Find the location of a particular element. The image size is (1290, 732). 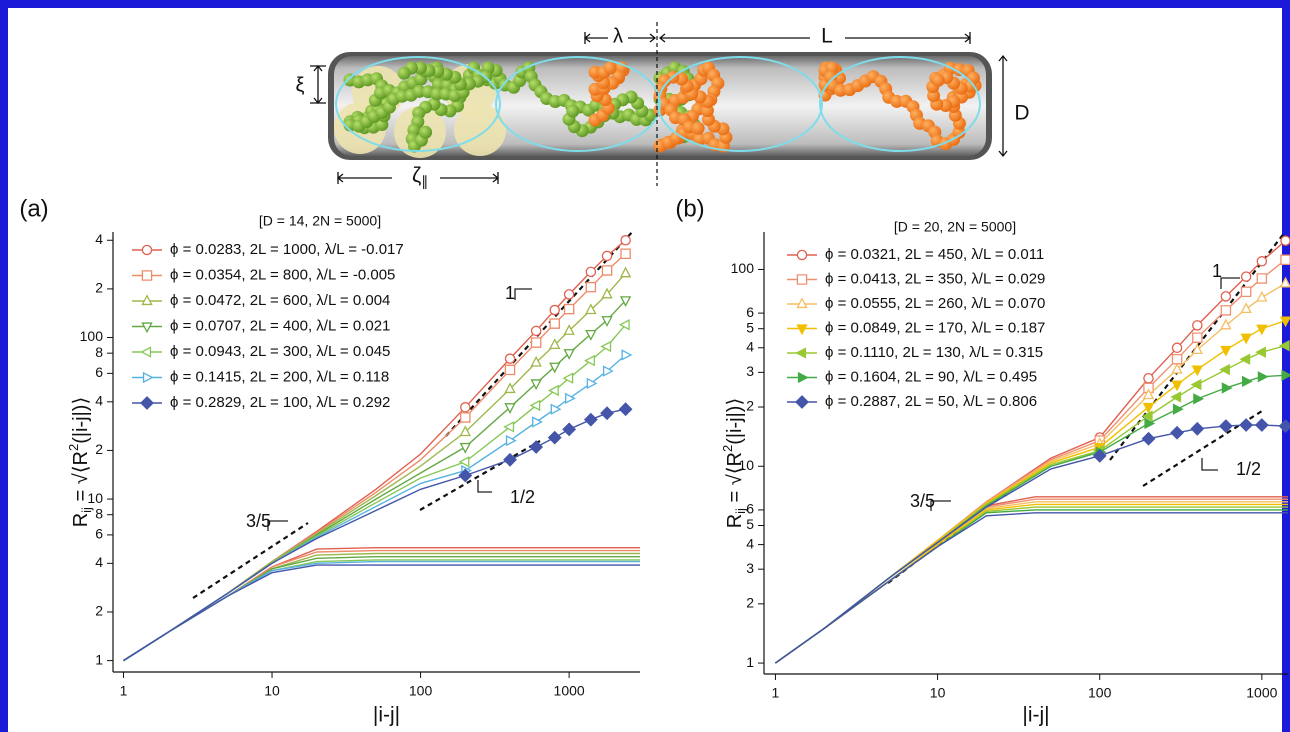

legend-label: ϕ = 0.1604, 2L = 90, λ/L = 0.495 is located at coordinates (931, 376).